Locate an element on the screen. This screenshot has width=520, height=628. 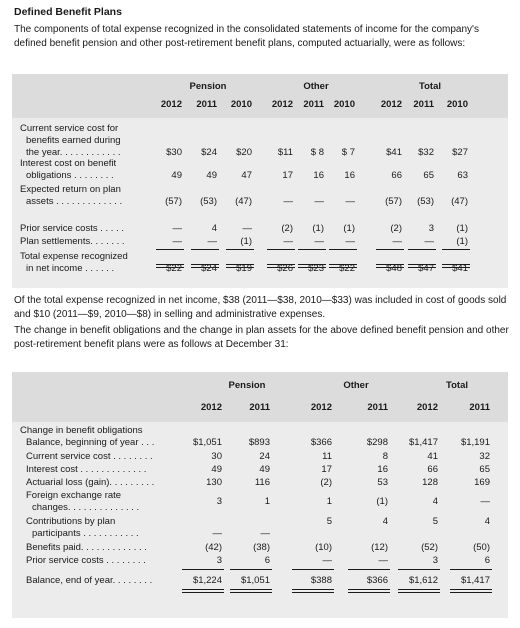
table-cell: 66 is located at coordinates (432, 469).